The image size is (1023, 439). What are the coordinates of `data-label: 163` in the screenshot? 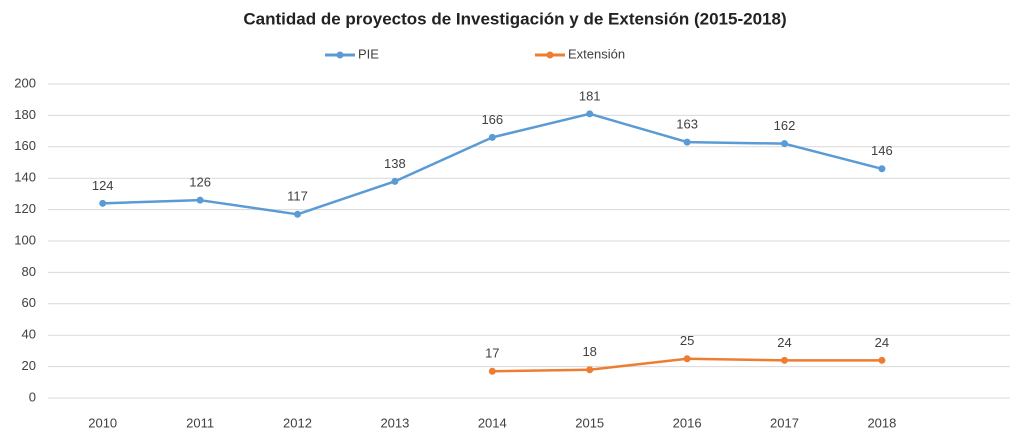 It's located at (687, 124).